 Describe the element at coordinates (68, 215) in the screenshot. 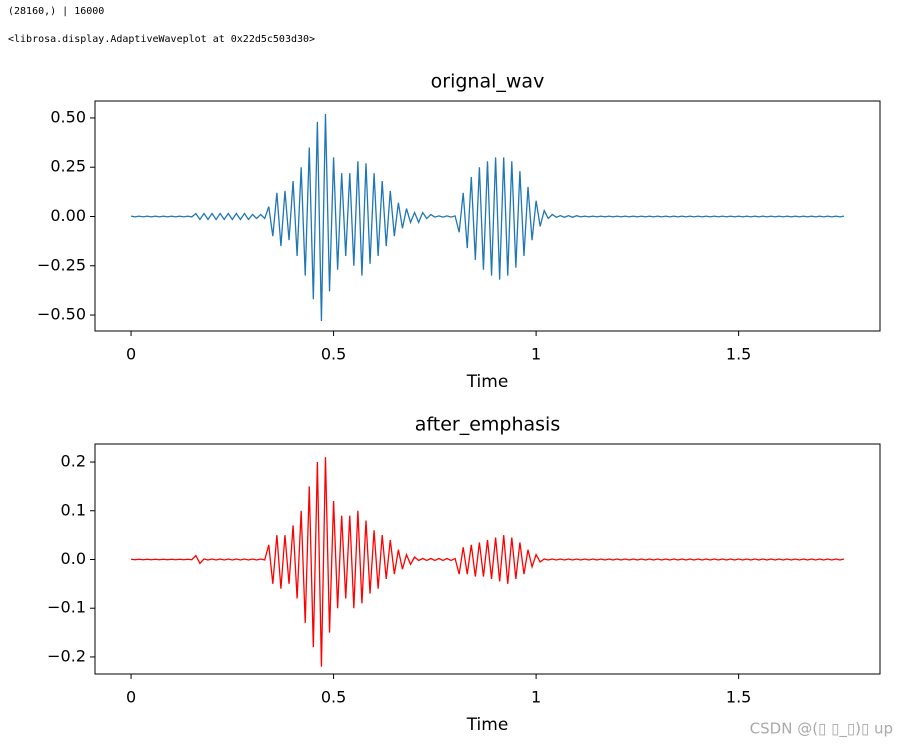

I see `y-tick-label: 0.00` at that location.